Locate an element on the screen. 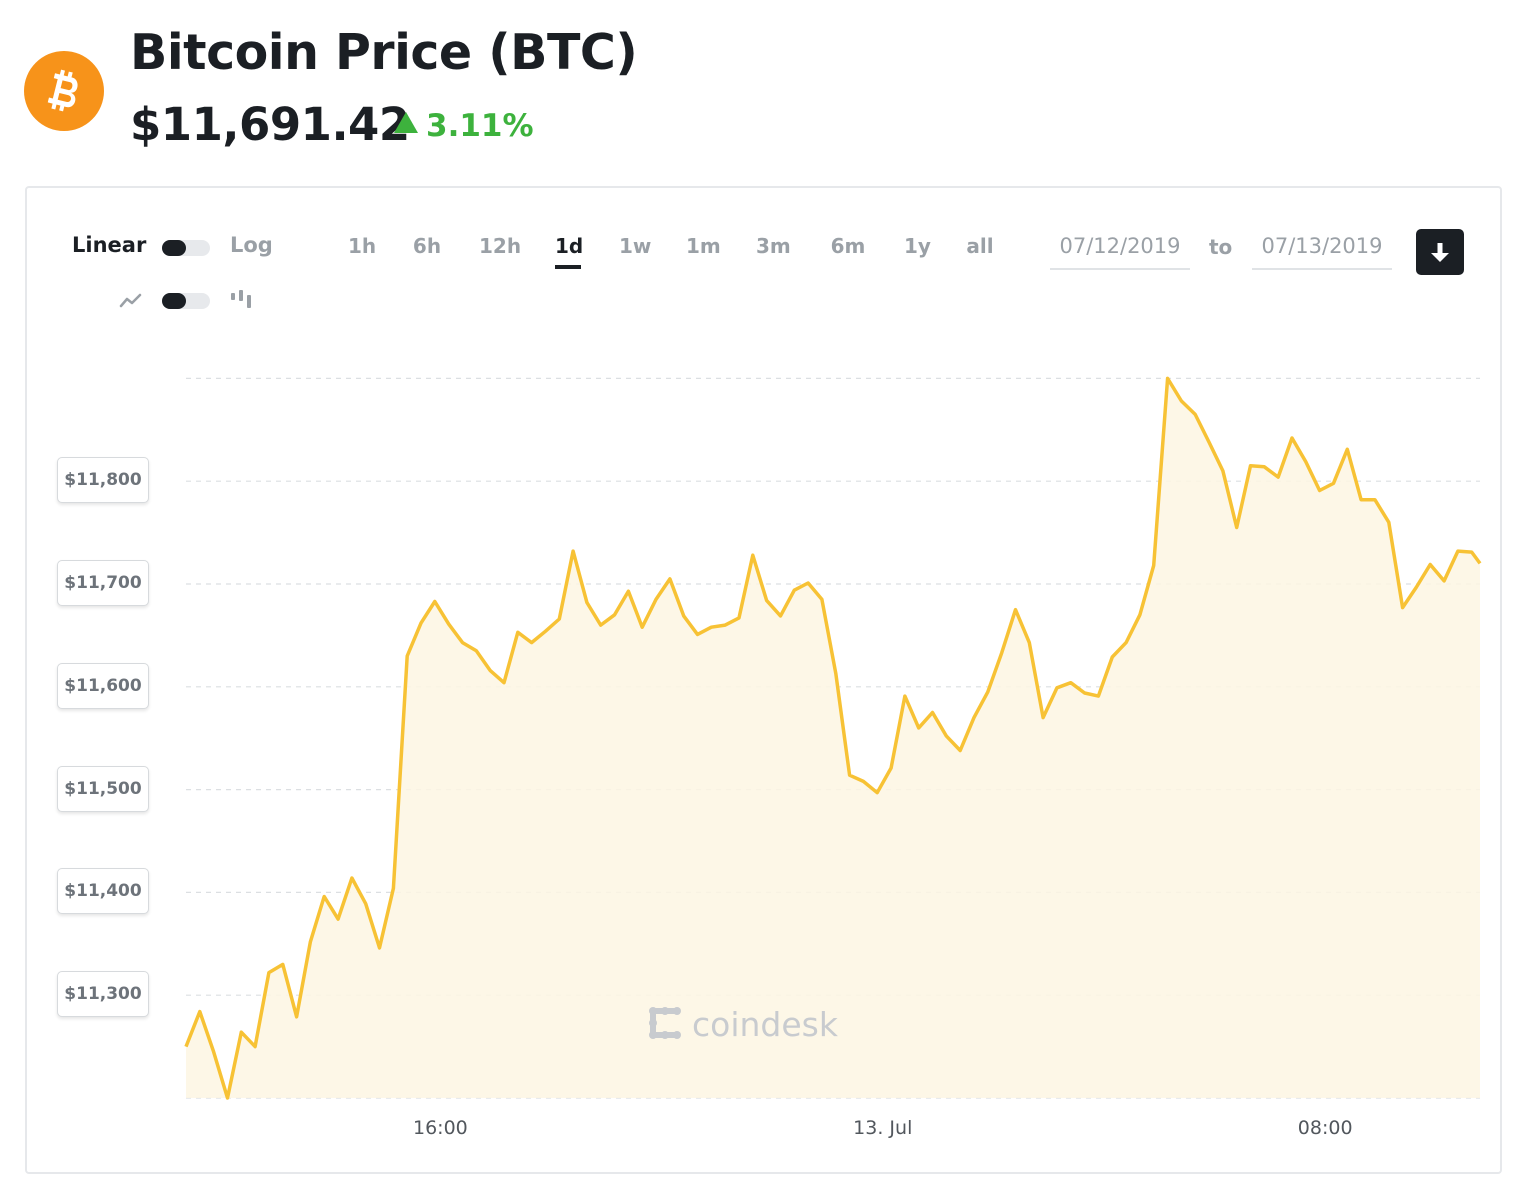 Image resolution: width=1530 pixels, height=1204 pixels. range-1w: 1w is located at coordinates (635, 246).